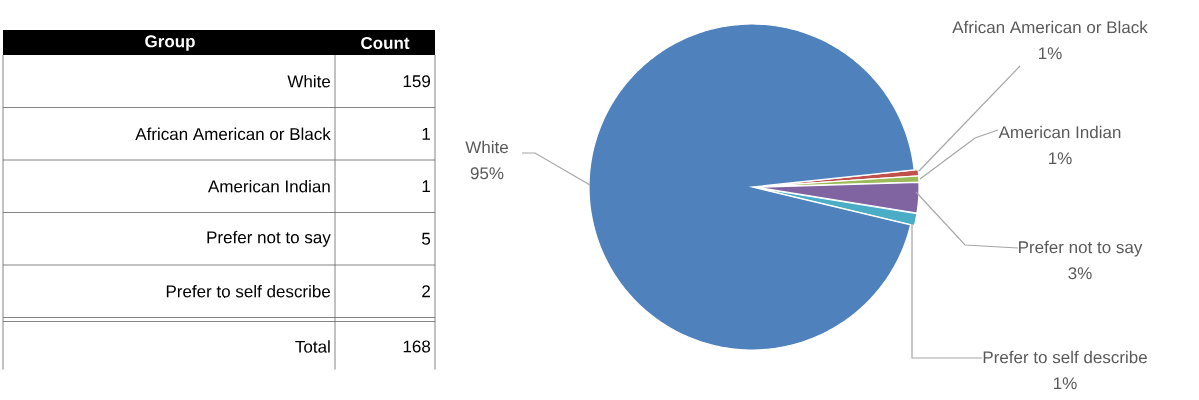 This screenshot has width=1199, height=400. What do you see at coordinates (1080, 273) in the screenshot?
I see `data-label: 3%` at bounding box center [1080, 273].